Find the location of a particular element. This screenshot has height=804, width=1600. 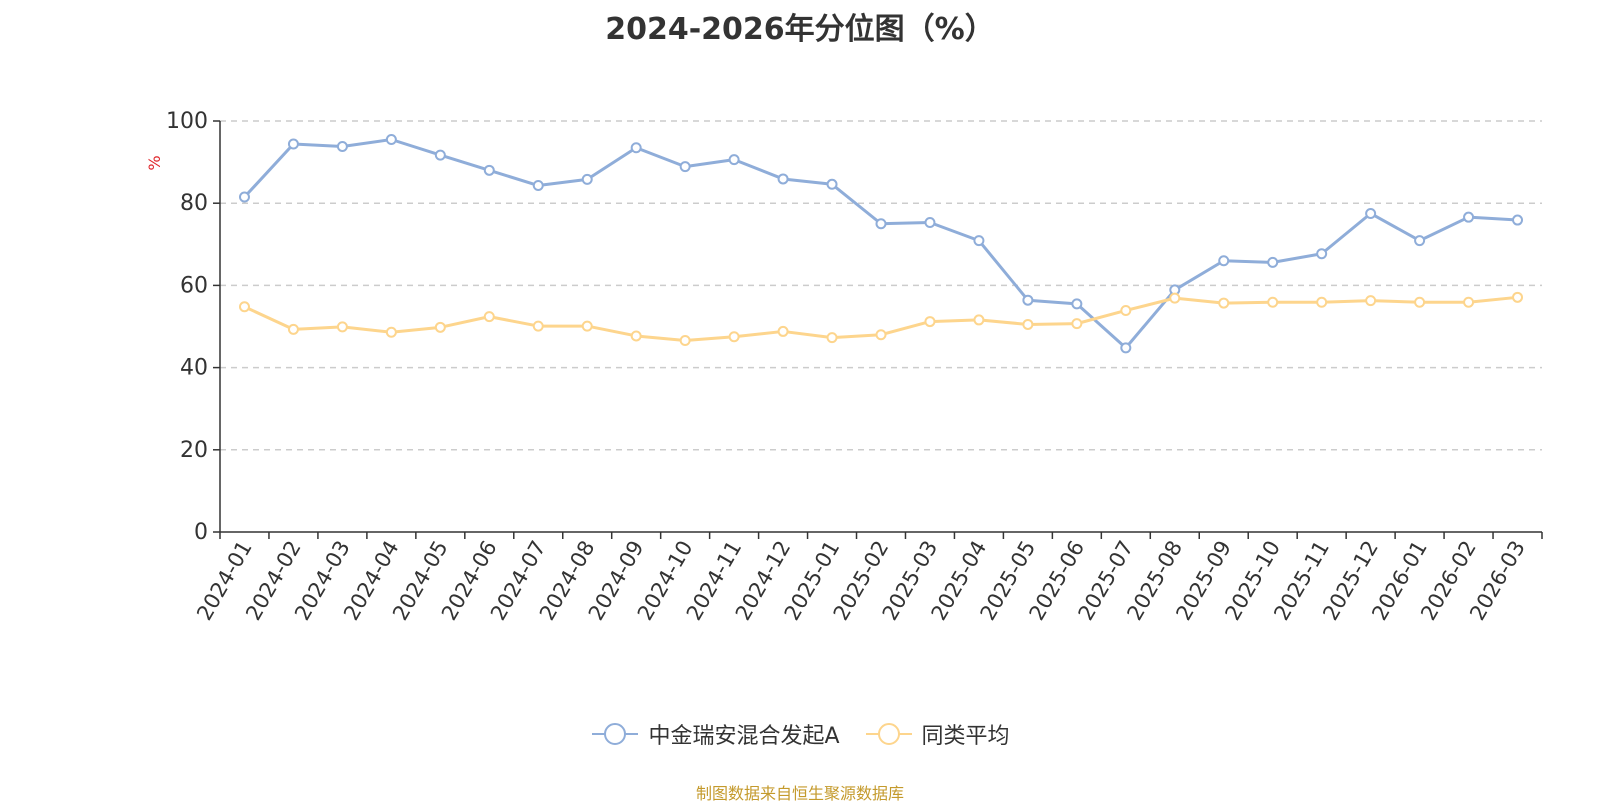

legend: 中金瑞安混合发起A 同类平均 is located at coordinates (800, 734).